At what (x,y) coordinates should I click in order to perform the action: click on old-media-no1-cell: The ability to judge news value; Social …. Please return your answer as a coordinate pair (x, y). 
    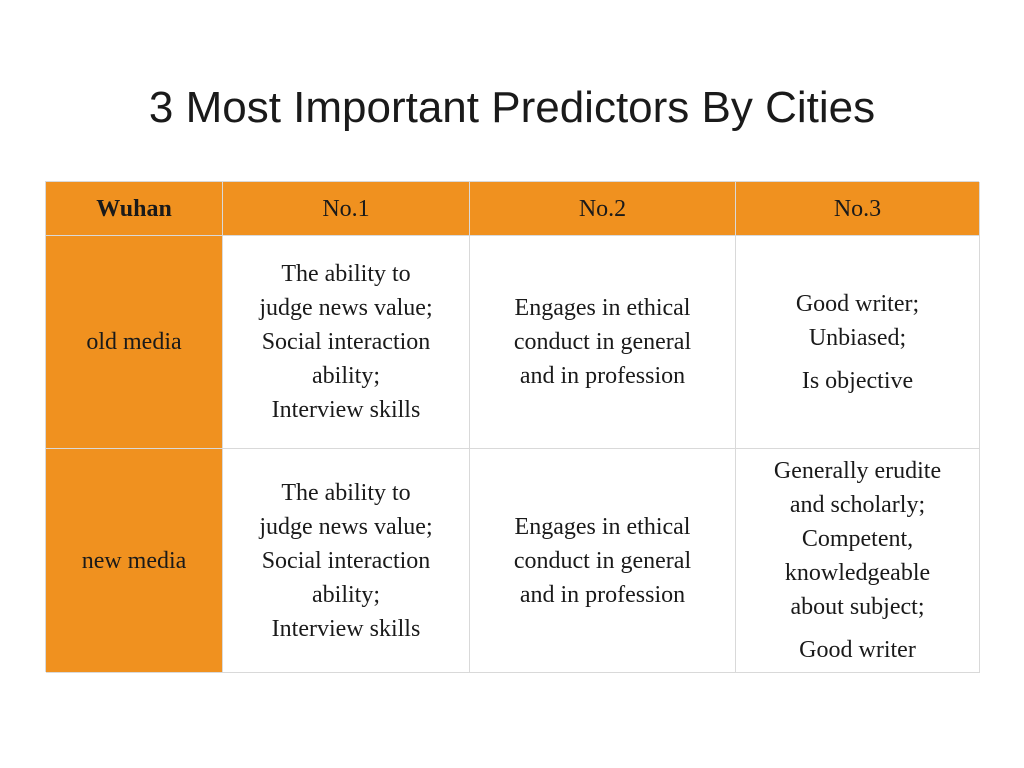
    Looking at the image, I should click on (346, 342).